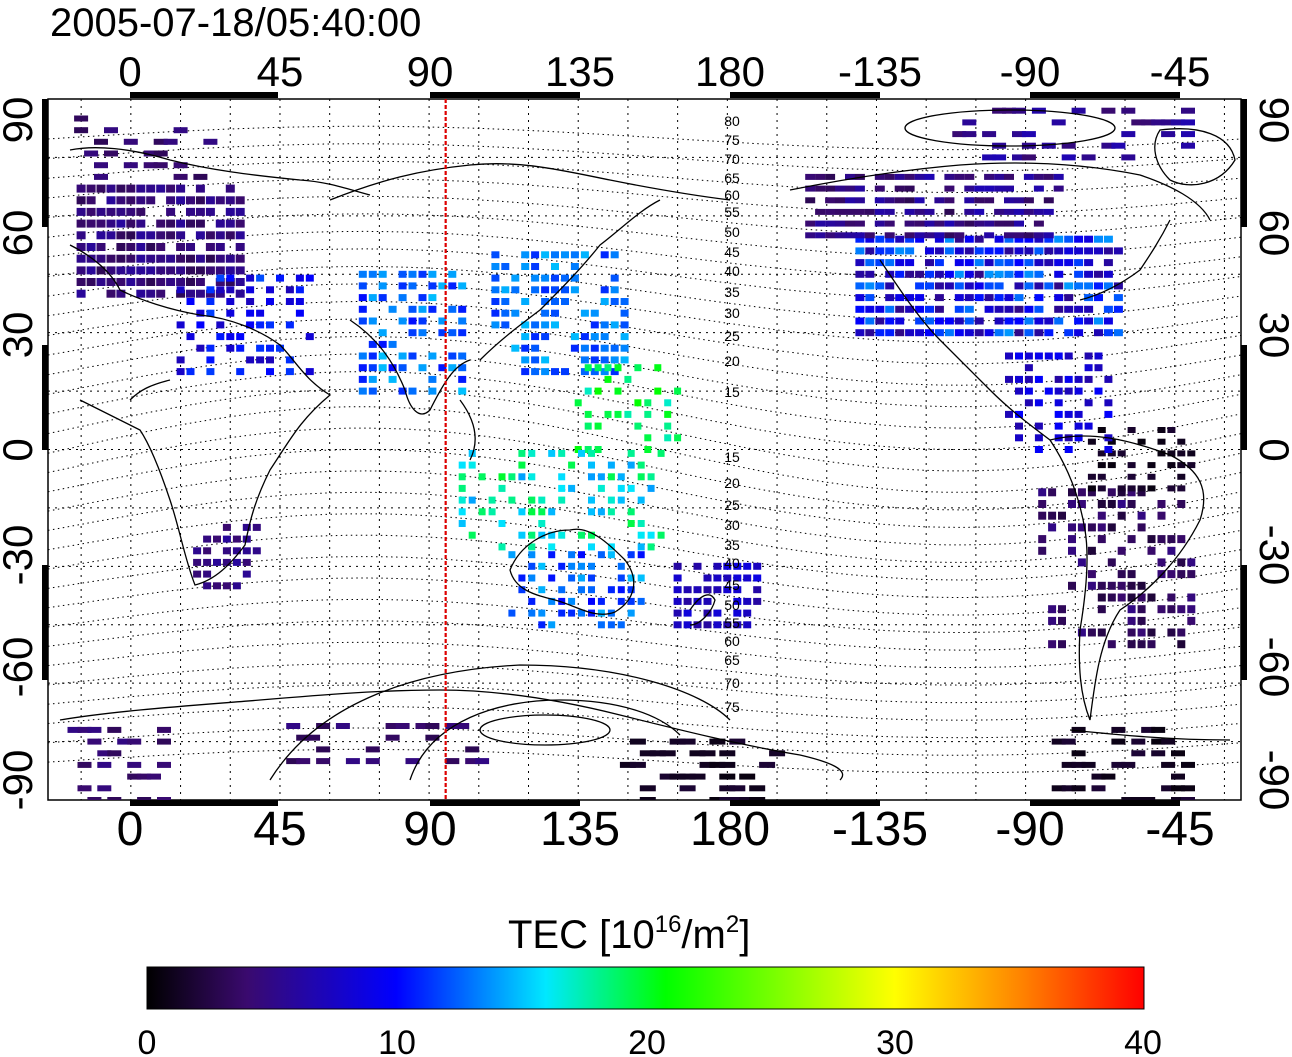 This screenshot has width=1292, height=1057. Describe the element at coordinates (20, 667) in the screenshot. I see `left-lat-label: -60` at that location.